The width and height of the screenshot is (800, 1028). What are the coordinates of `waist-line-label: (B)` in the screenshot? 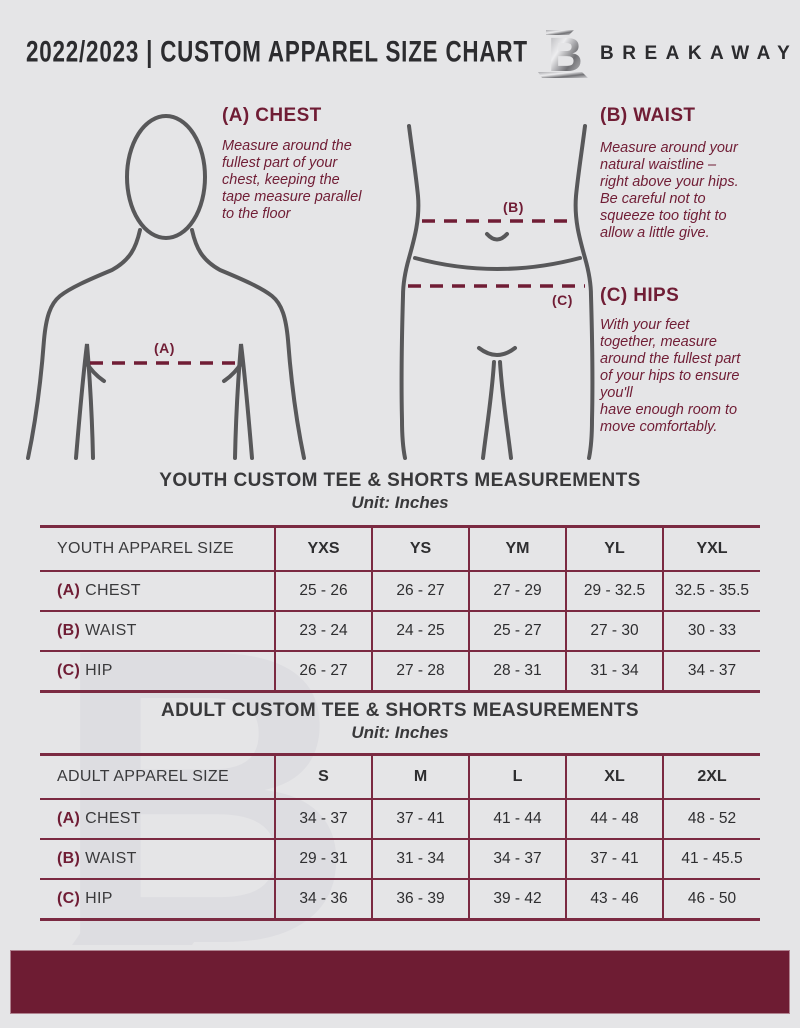 It's located at (513, 207).